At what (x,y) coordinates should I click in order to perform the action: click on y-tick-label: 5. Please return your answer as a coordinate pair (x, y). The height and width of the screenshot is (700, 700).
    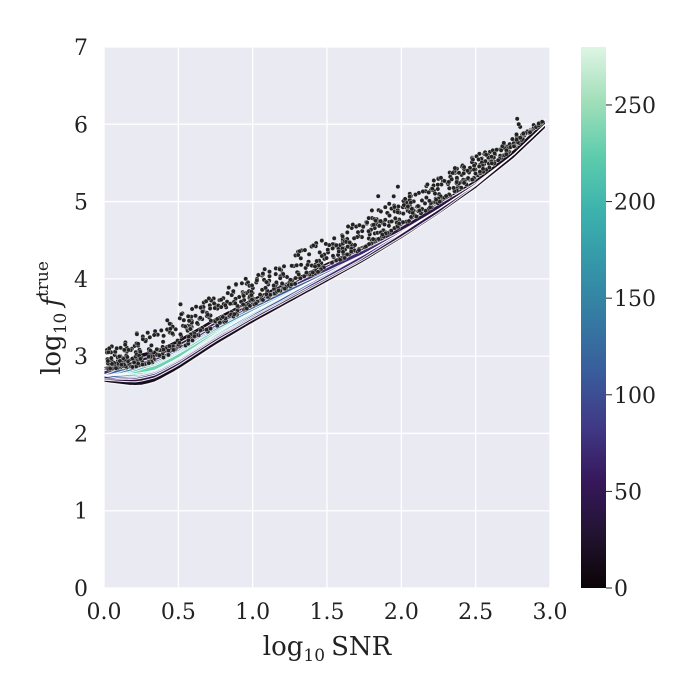
    Looking at the image, I should click on (81, 203).